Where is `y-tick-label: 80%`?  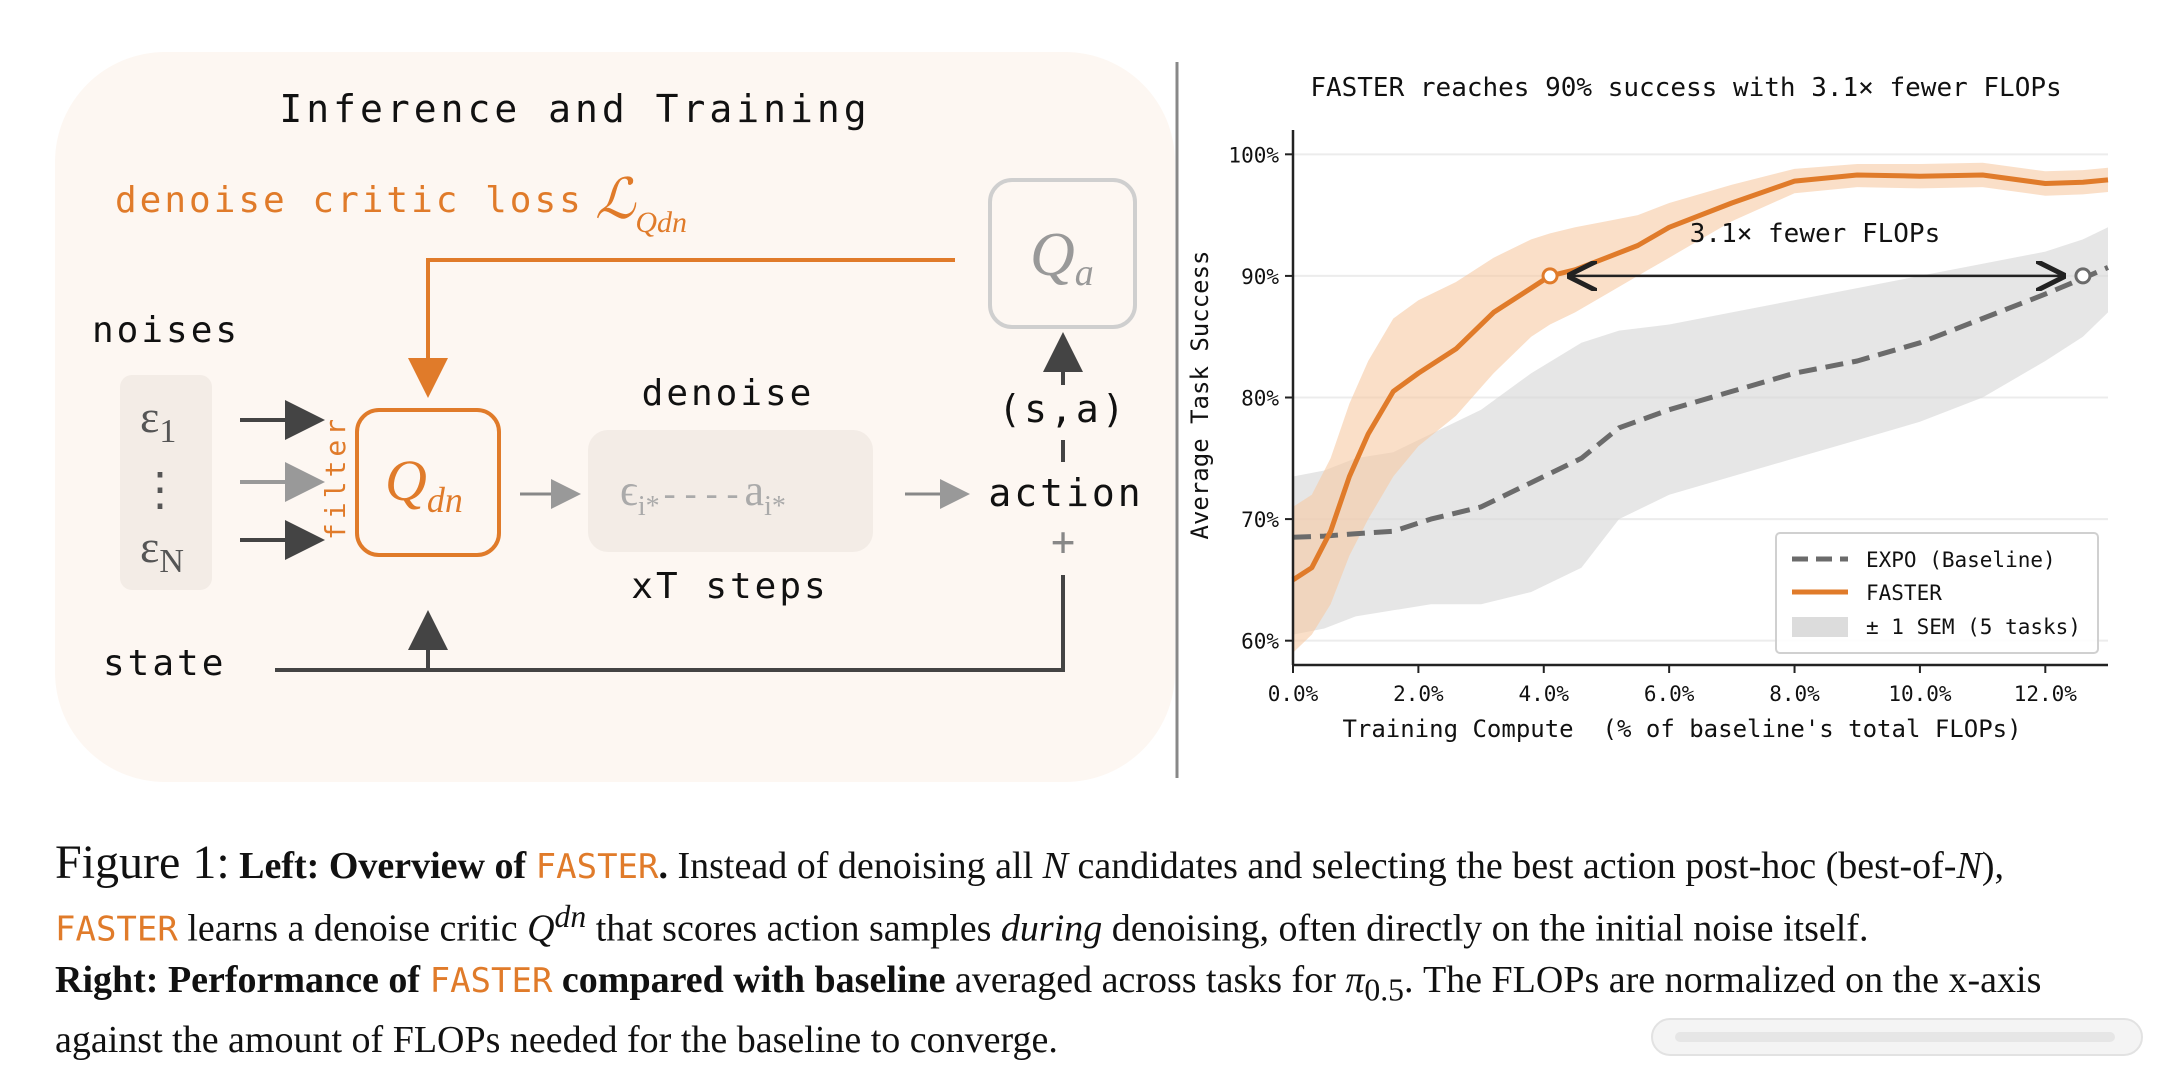
y-tick-label: 80% is located at coordinates (1260, 399).